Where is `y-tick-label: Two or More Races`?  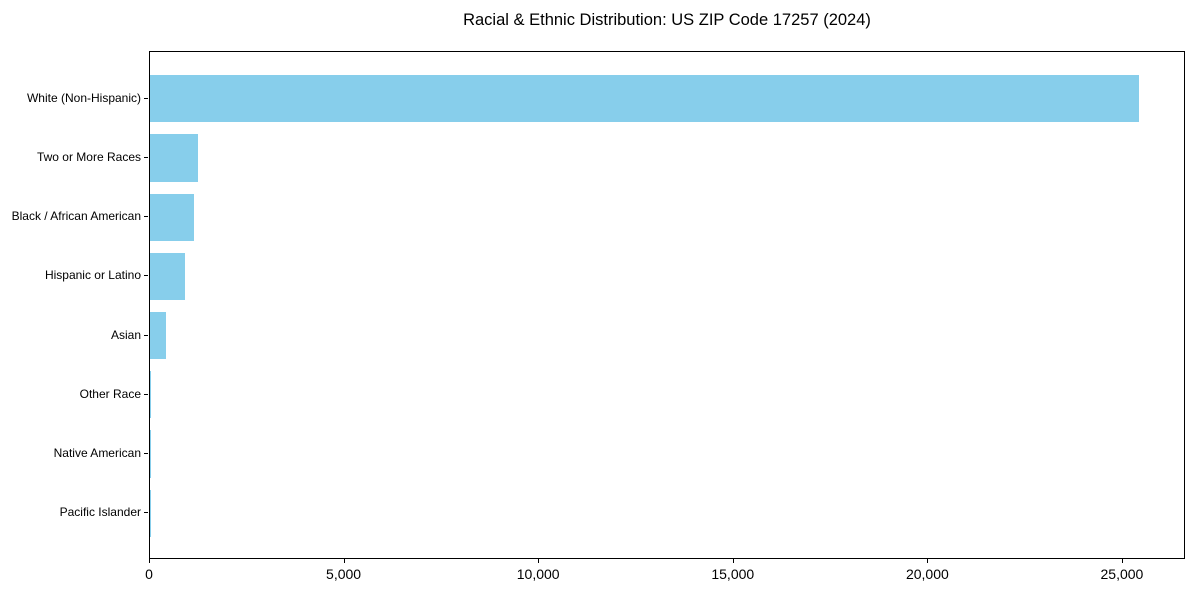
y-tick-label: Two or More Races is located at coordinates (88, 156).